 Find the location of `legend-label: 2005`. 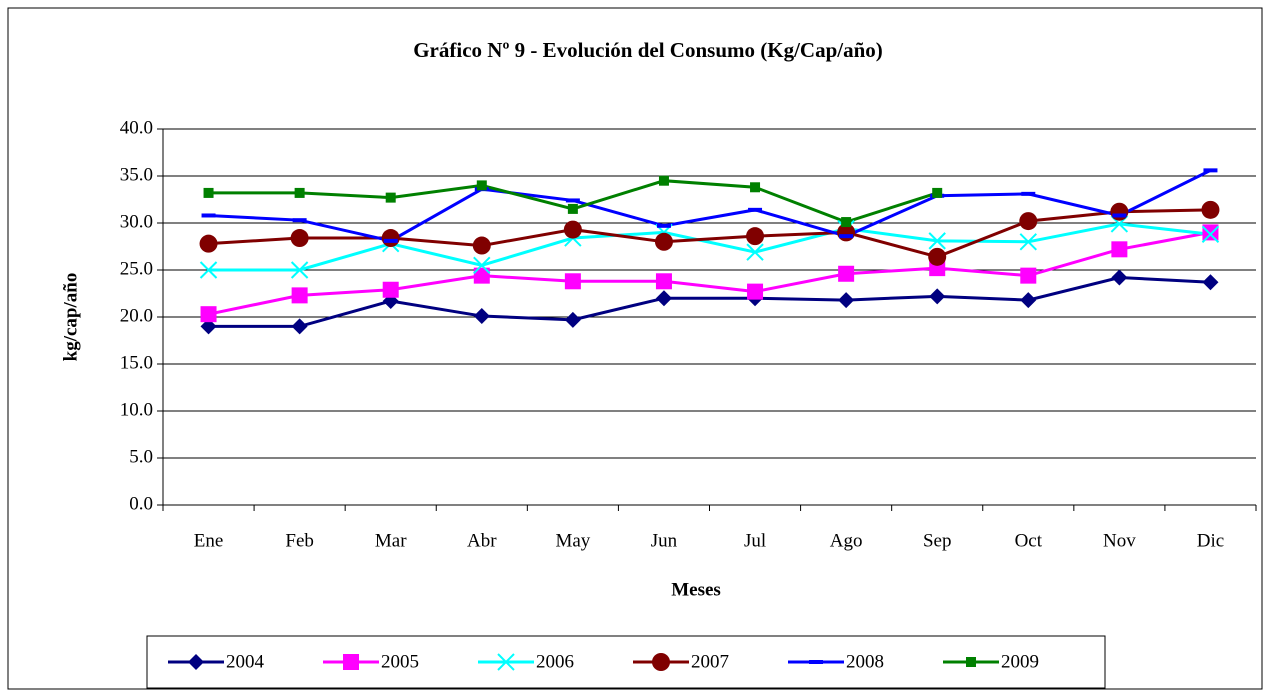

legend-label: 2005 is located at coordinates (400, 661).